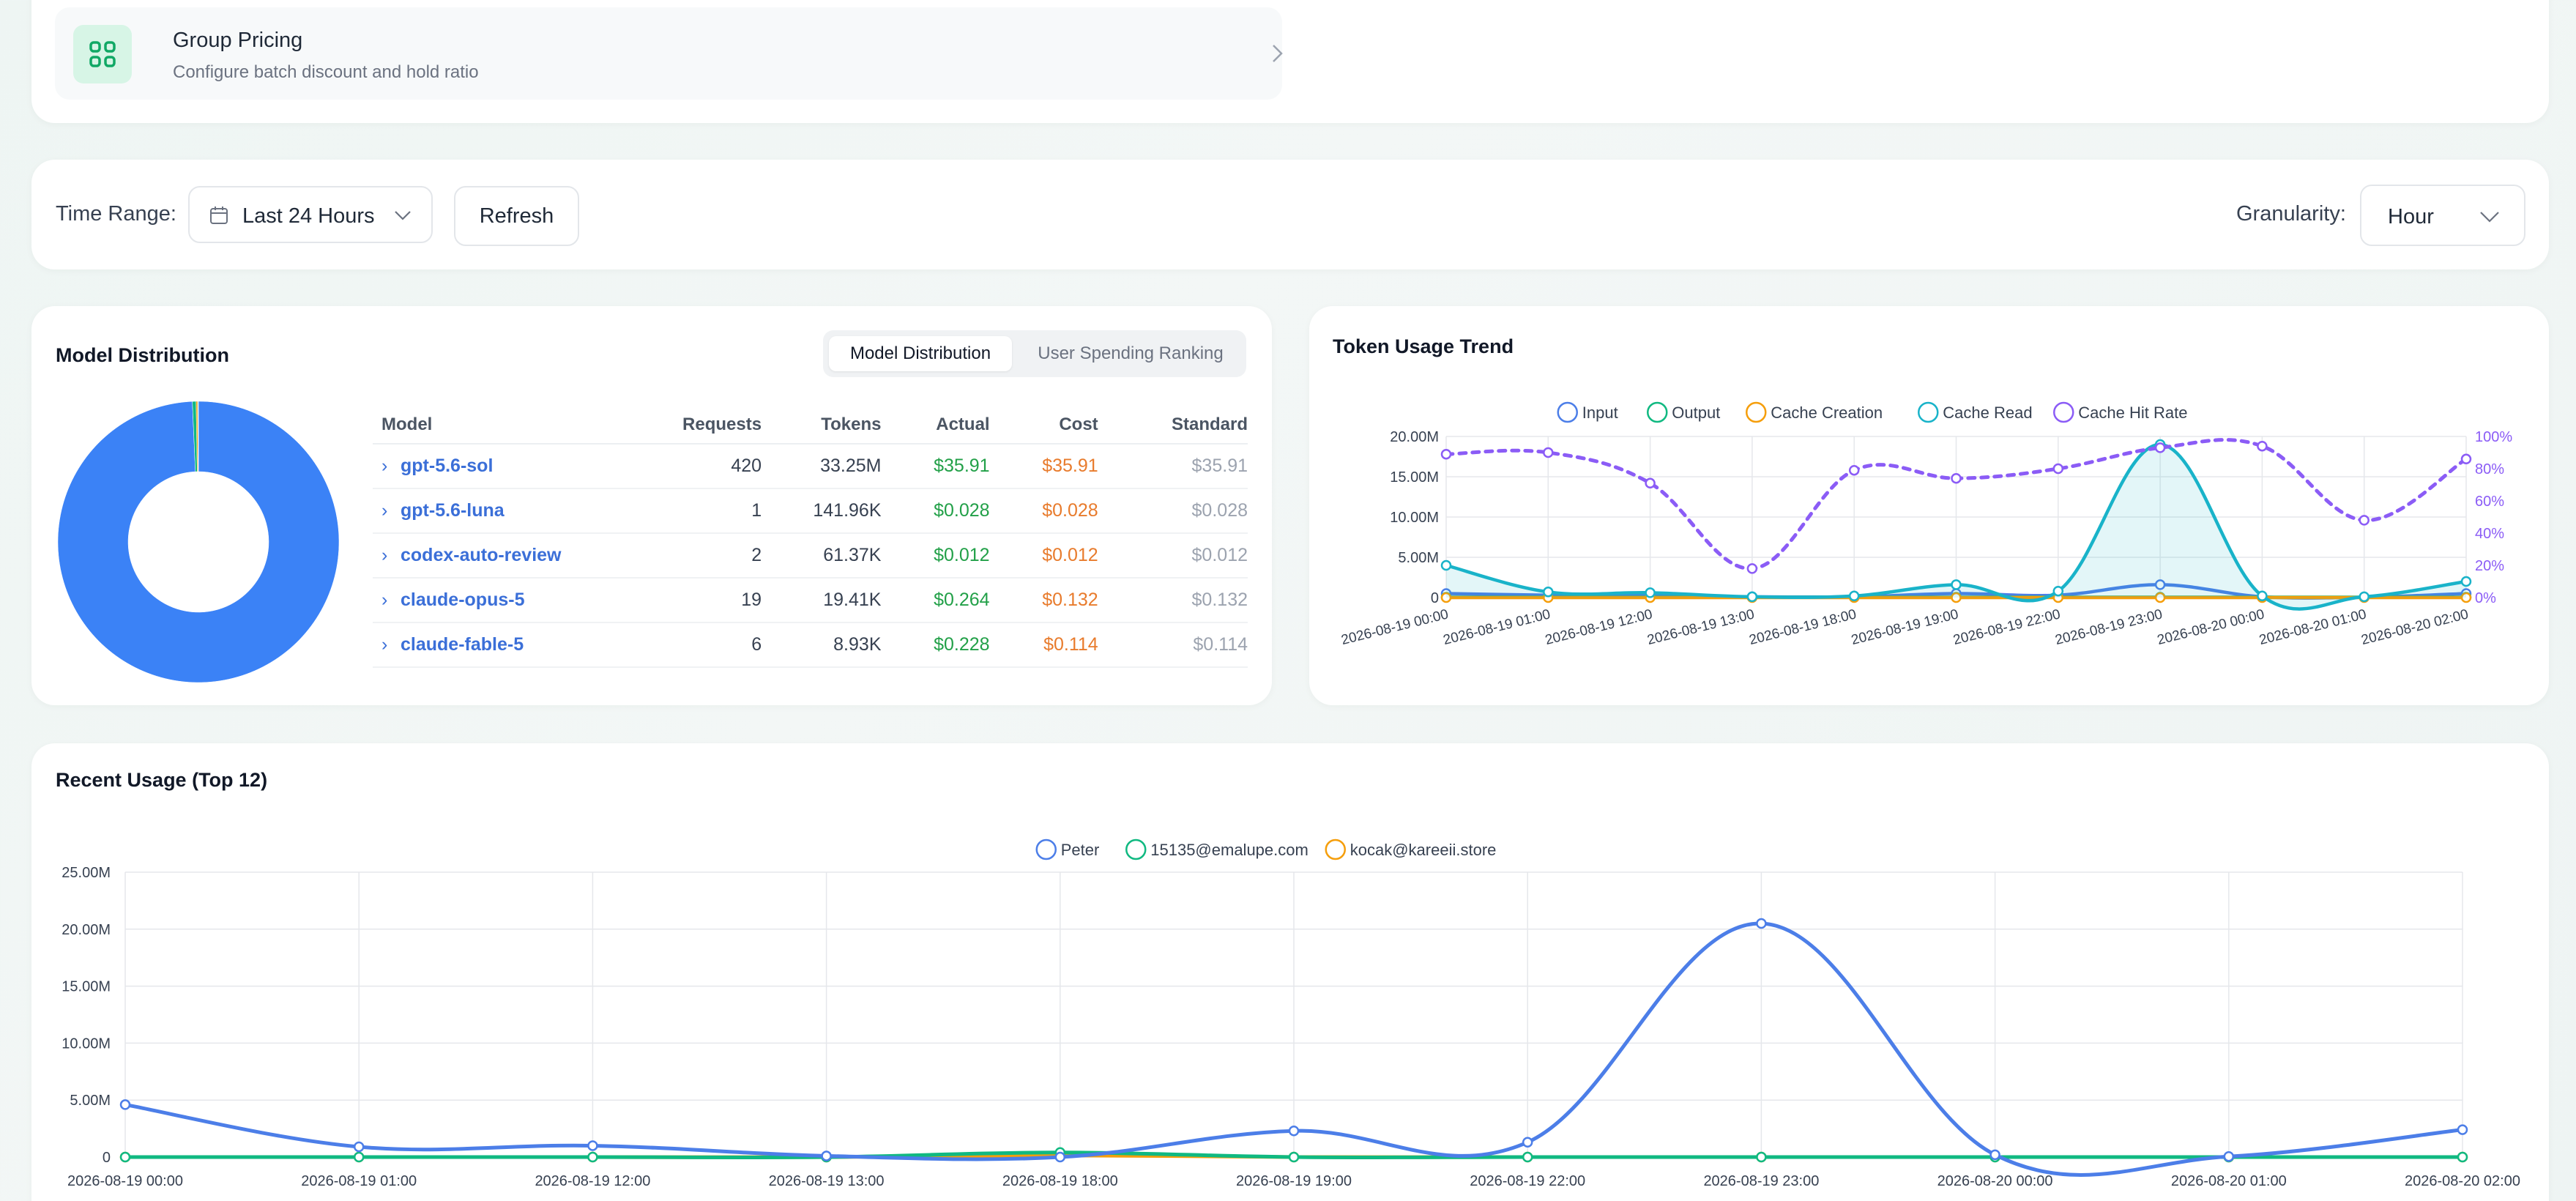 The image size is (2576, 1201). I want to click on model-distribution-title: Model Distribution, so click(142, 355).